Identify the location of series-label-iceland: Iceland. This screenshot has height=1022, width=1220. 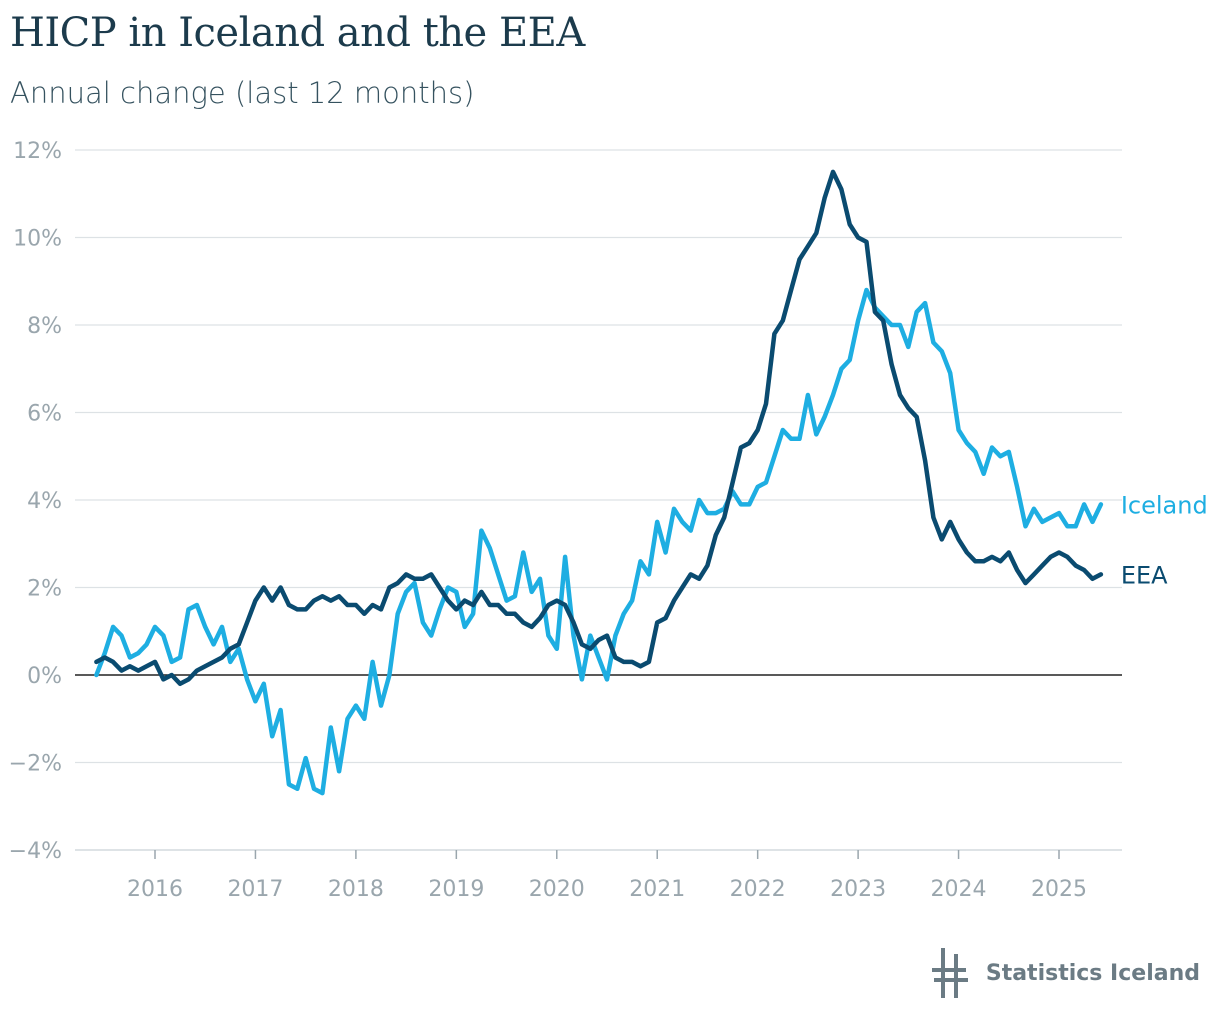
(1164, 505).